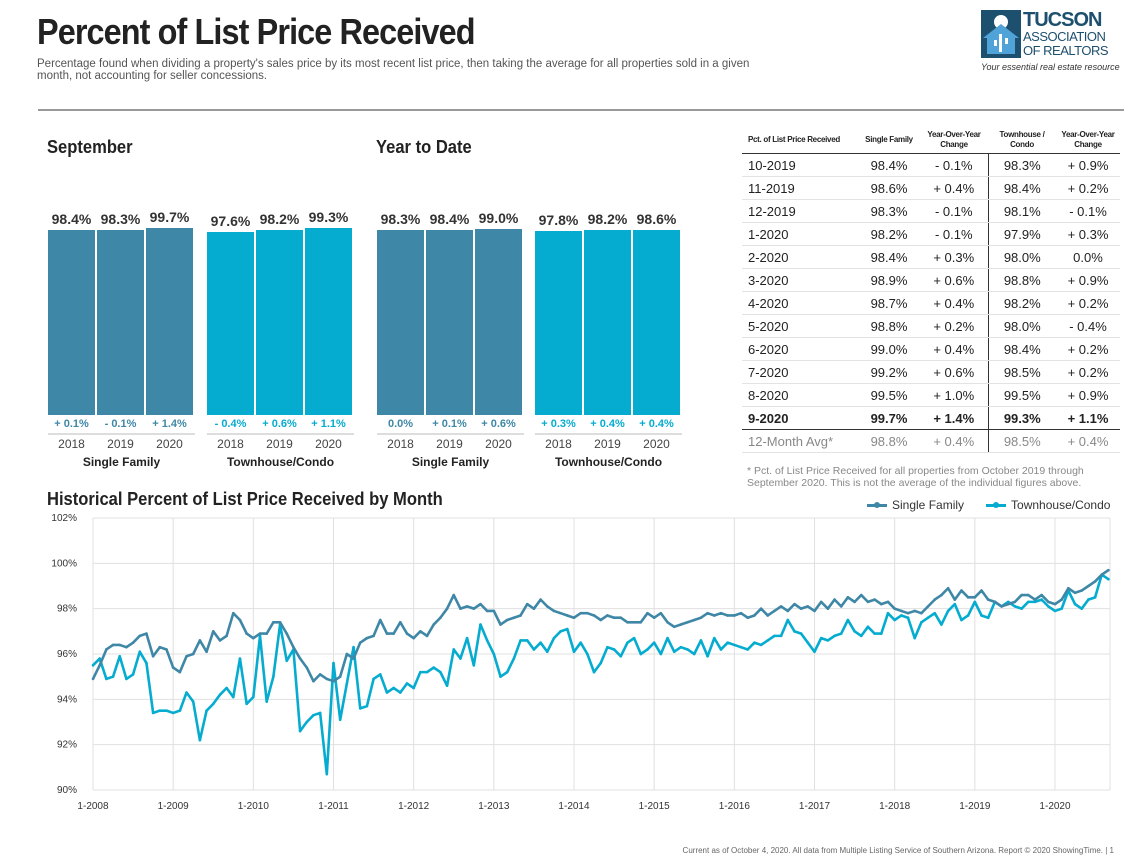  What do you see at coordinates (169, 424) in the screenshot?
I see `change-label: + 1.4%` at bounding box center [169, 424].